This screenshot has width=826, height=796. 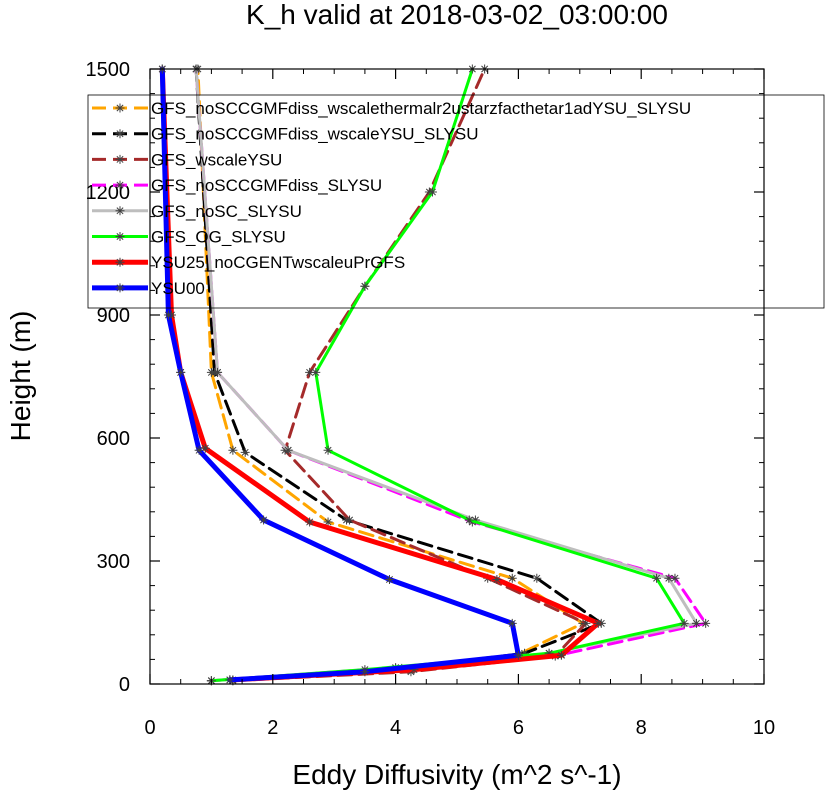 I want to click on legend-item: GFS_noSCCGMFdiss_SLYSU, so click(x=237, y=185).